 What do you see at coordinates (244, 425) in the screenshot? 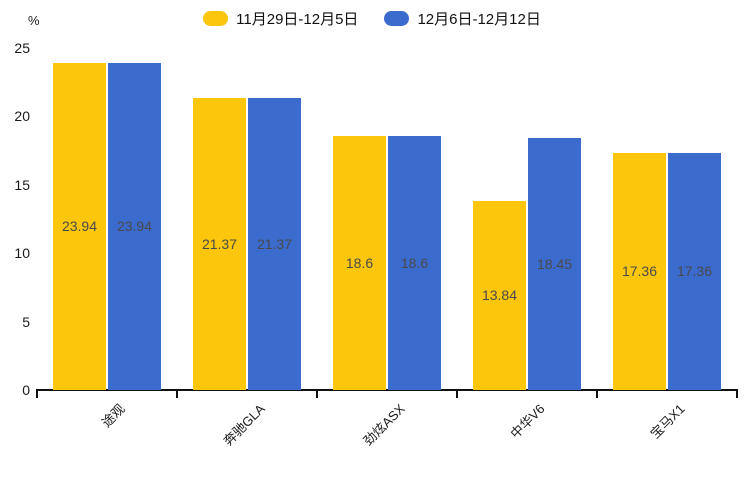
I see `x-tick-label: 奔驰GLA` at bounding box center [244, 425].